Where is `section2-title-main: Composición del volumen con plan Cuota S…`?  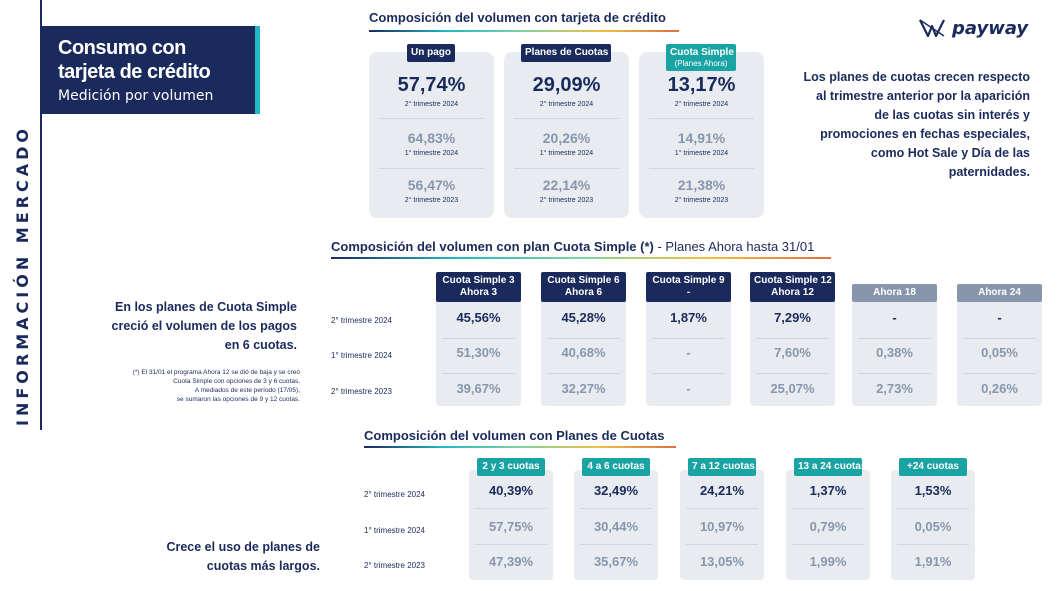 section2-title-main: Composición del volumen con plan Cuota S… is located at coordinates (492, 246).